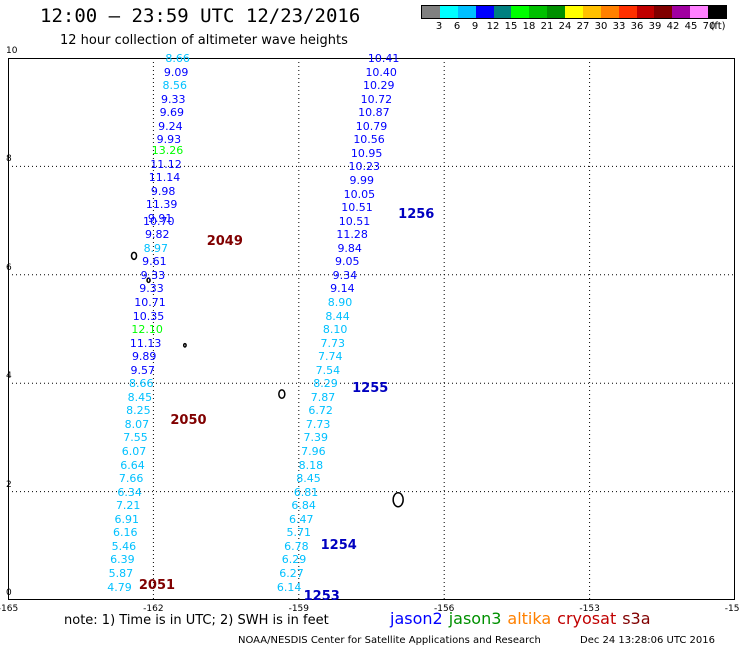 The height and width of the screenshot is (650, 740). Describe the element at coordinates (565, 26) in the screenshot. I see `color-scale-label: 24` at that location.